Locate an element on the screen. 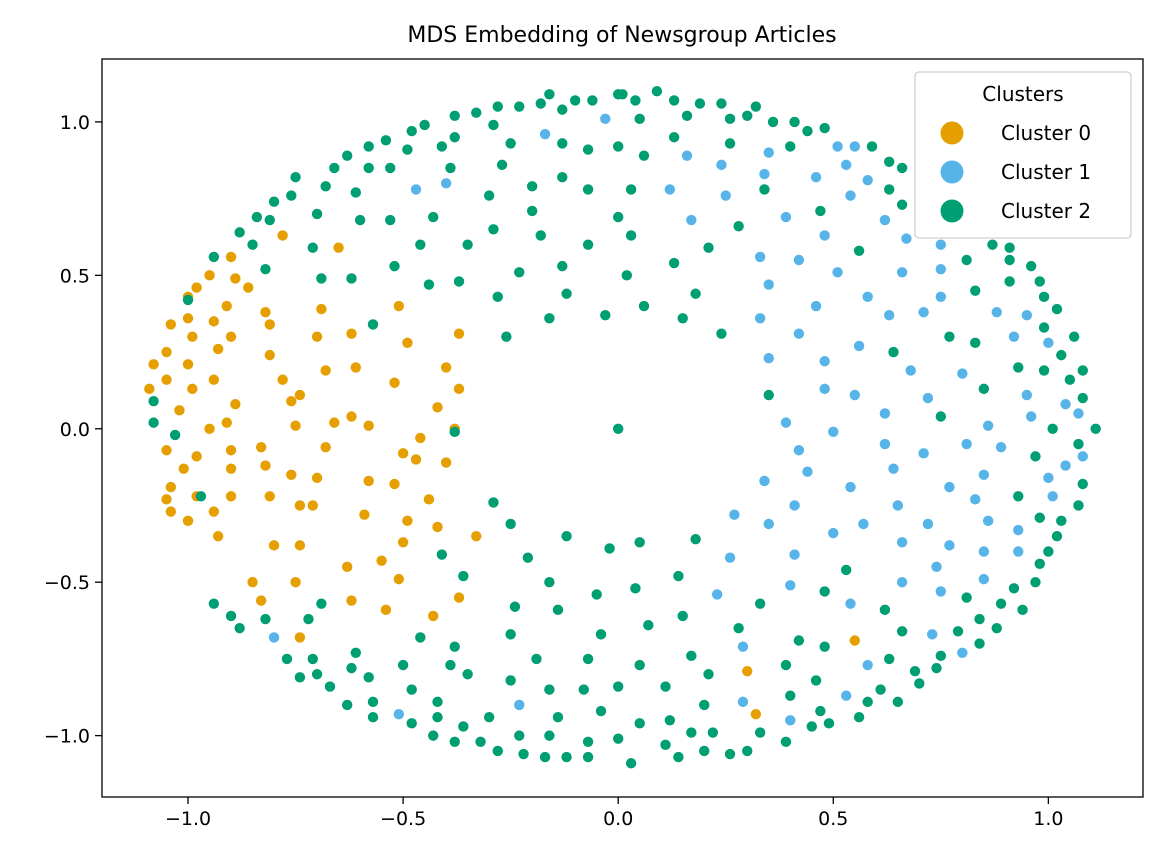 The image size is (1163, 866). legend-box is located at coordinates (1023, 155).